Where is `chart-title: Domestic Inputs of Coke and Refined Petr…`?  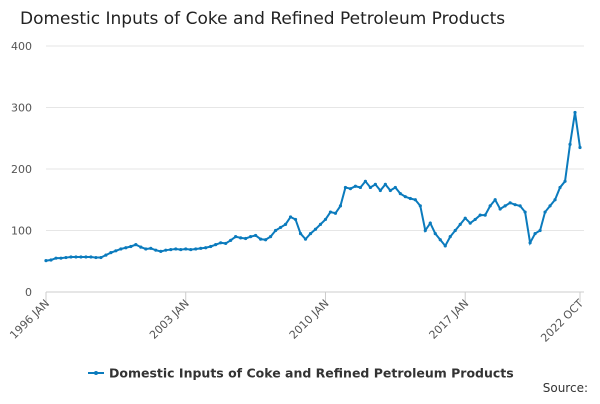
chart-title: Domestic Inputs of Coke and Refined Petr… is located at coordinates (262, 19).